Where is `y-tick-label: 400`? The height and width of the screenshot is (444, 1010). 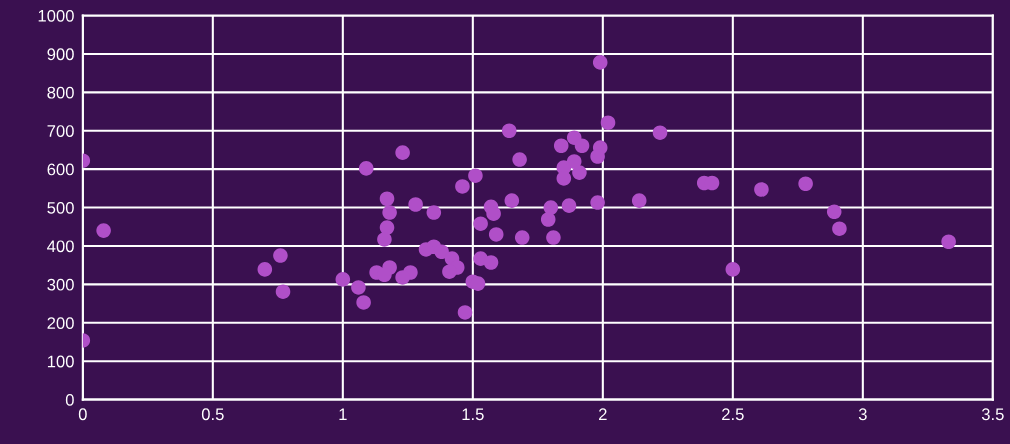 y-tick-label: 400 is located at coordinates (60, 246).